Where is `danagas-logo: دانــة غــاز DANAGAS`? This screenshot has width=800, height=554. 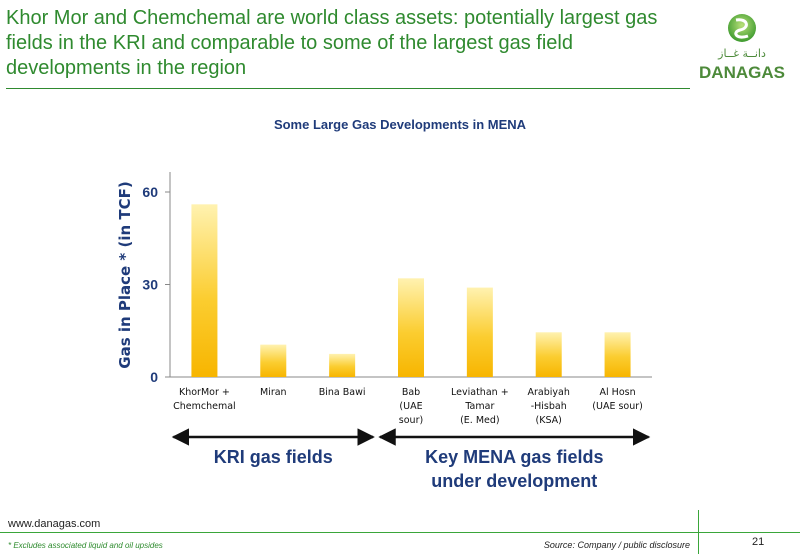 danagas-logo: دانــة غــاز DANAGAS is located at coordinates (742, 48).